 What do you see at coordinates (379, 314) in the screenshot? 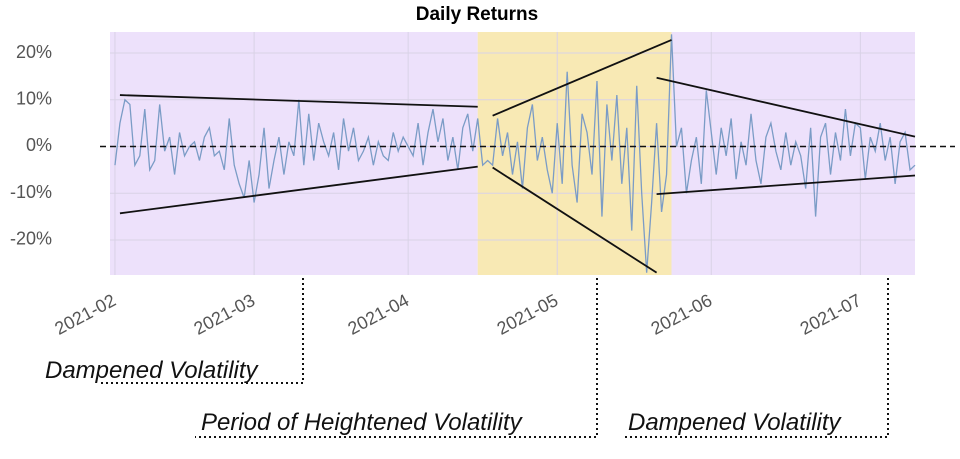
I see `x-tick-label: 2021-04` at bounding box center [379, 314].